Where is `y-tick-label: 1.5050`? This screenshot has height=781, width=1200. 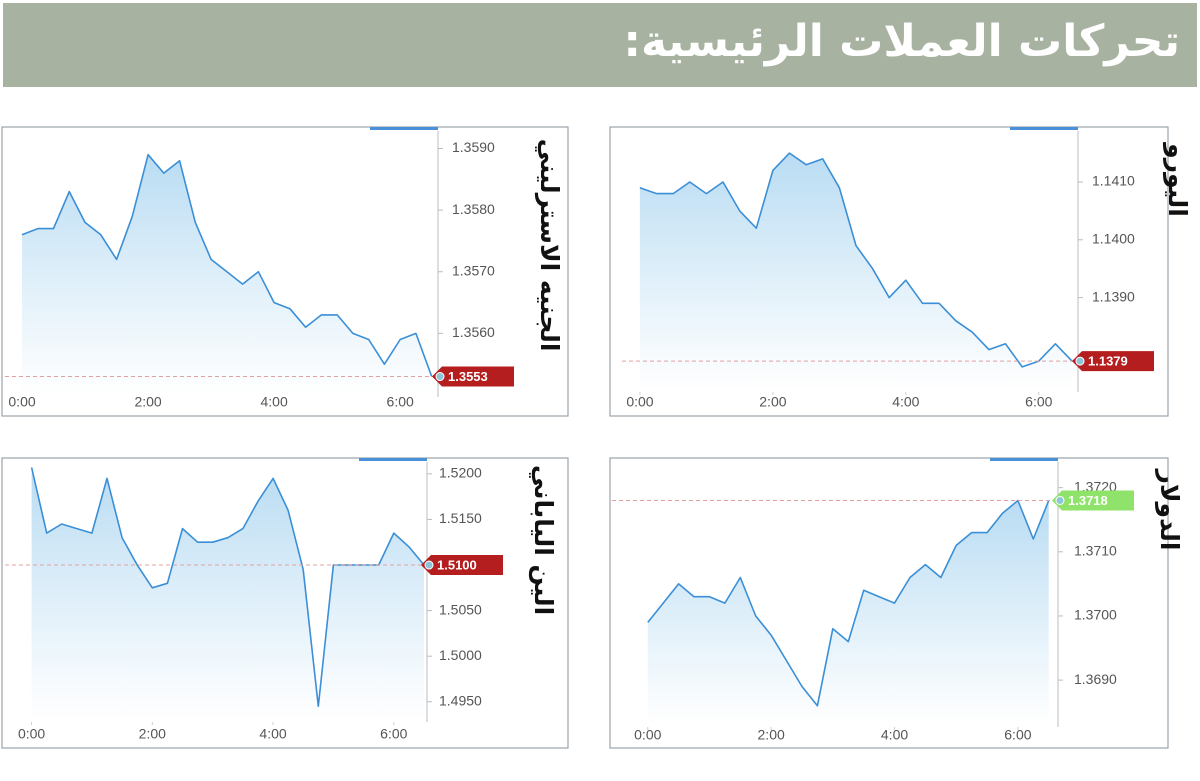
y-tick-label: 1.5050 is located at coordinates (460, 609).